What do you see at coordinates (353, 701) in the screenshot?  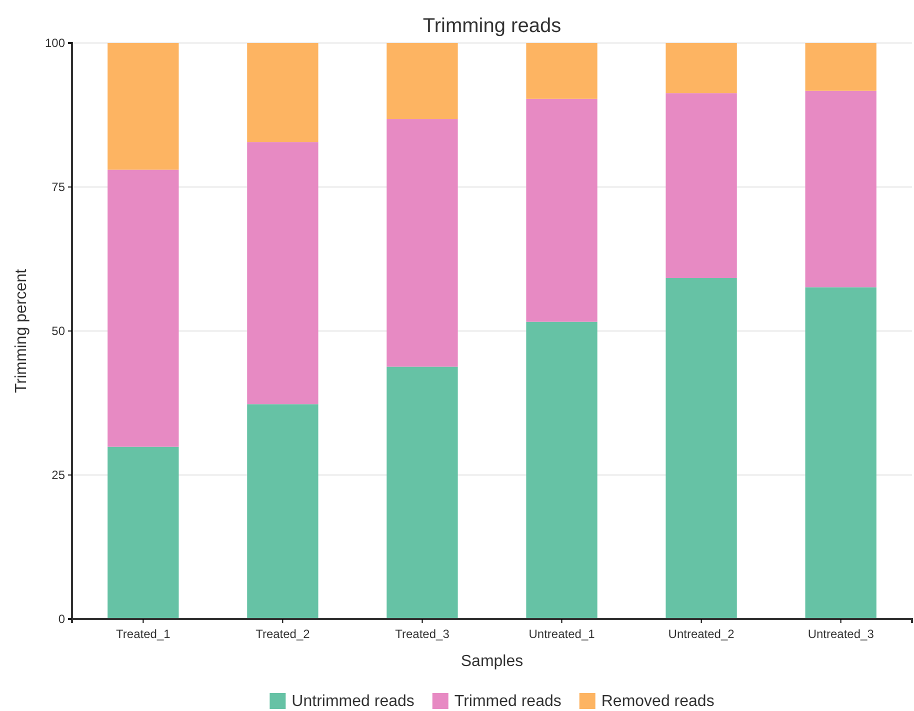 I see `legend-label: Untrimmed reads` at bounding box center [353, 701].